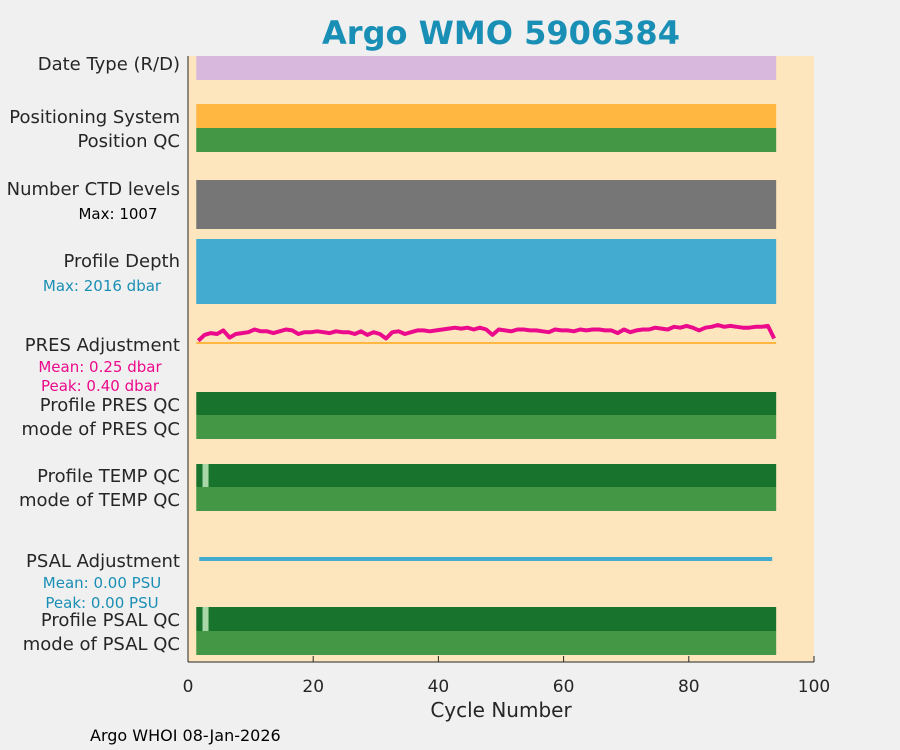 The height and width of the screenshot is (750, 900). I want to click on profile-pres-qc-label: Profile PRES QC, so click(110, 405).